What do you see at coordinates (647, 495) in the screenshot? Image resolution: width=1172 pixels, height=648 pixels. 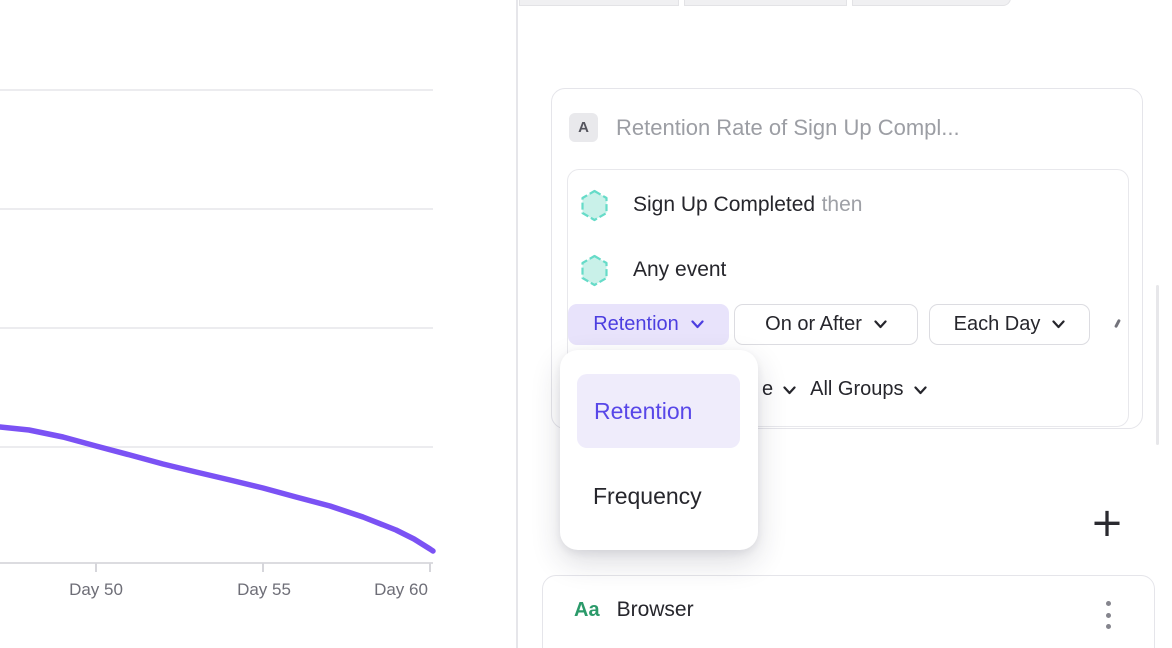 I see `menu-item-frequency: Frequency` at bounding box center [647, 495].